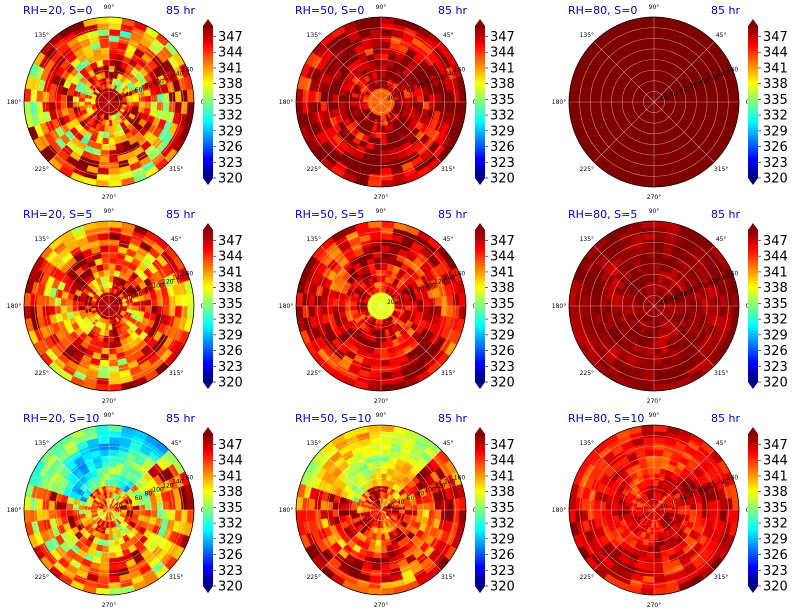  Describe the element at coordinates (480, 306) in the screenshot. I see `colorbar-gradient` at that location.